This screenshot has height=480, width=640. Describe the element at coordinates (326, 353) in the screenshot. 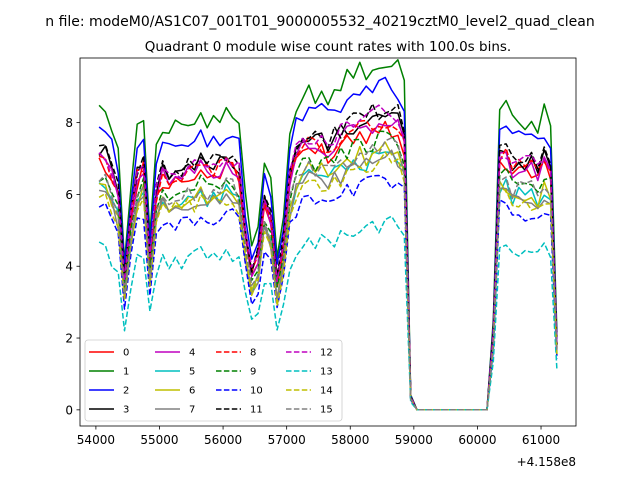

I see `legend-label-12: 12` at that location.